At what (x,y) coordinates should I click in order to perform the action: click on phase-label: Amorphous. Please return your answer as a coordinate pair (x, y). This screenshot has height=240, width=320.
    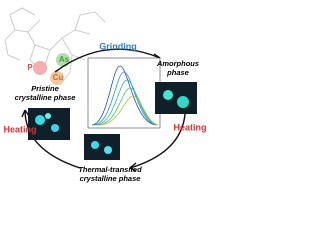
    Looking at the image, I should click on (177, 63).